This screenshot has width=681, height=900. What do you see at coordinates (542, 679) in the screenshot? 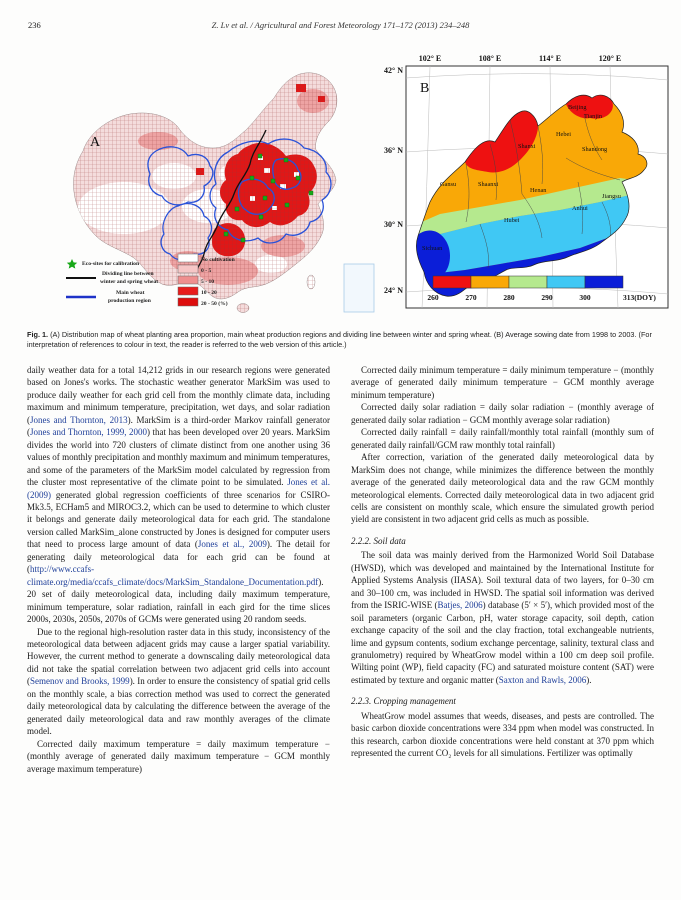
I see `citation-link: Saxton and Rawls, 2006` at bounding box center [542, 679].